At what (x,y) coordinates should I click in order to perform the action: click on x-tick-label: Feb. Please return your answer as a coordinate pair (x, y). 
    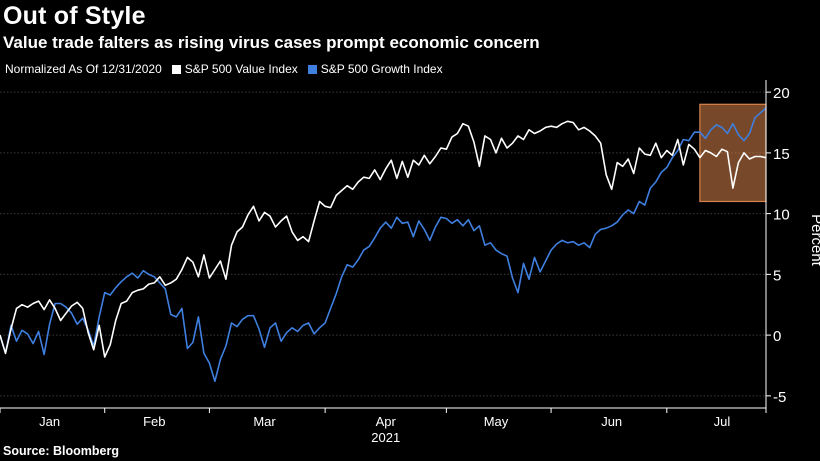
    Looking at the image, I should click on (154, 421).